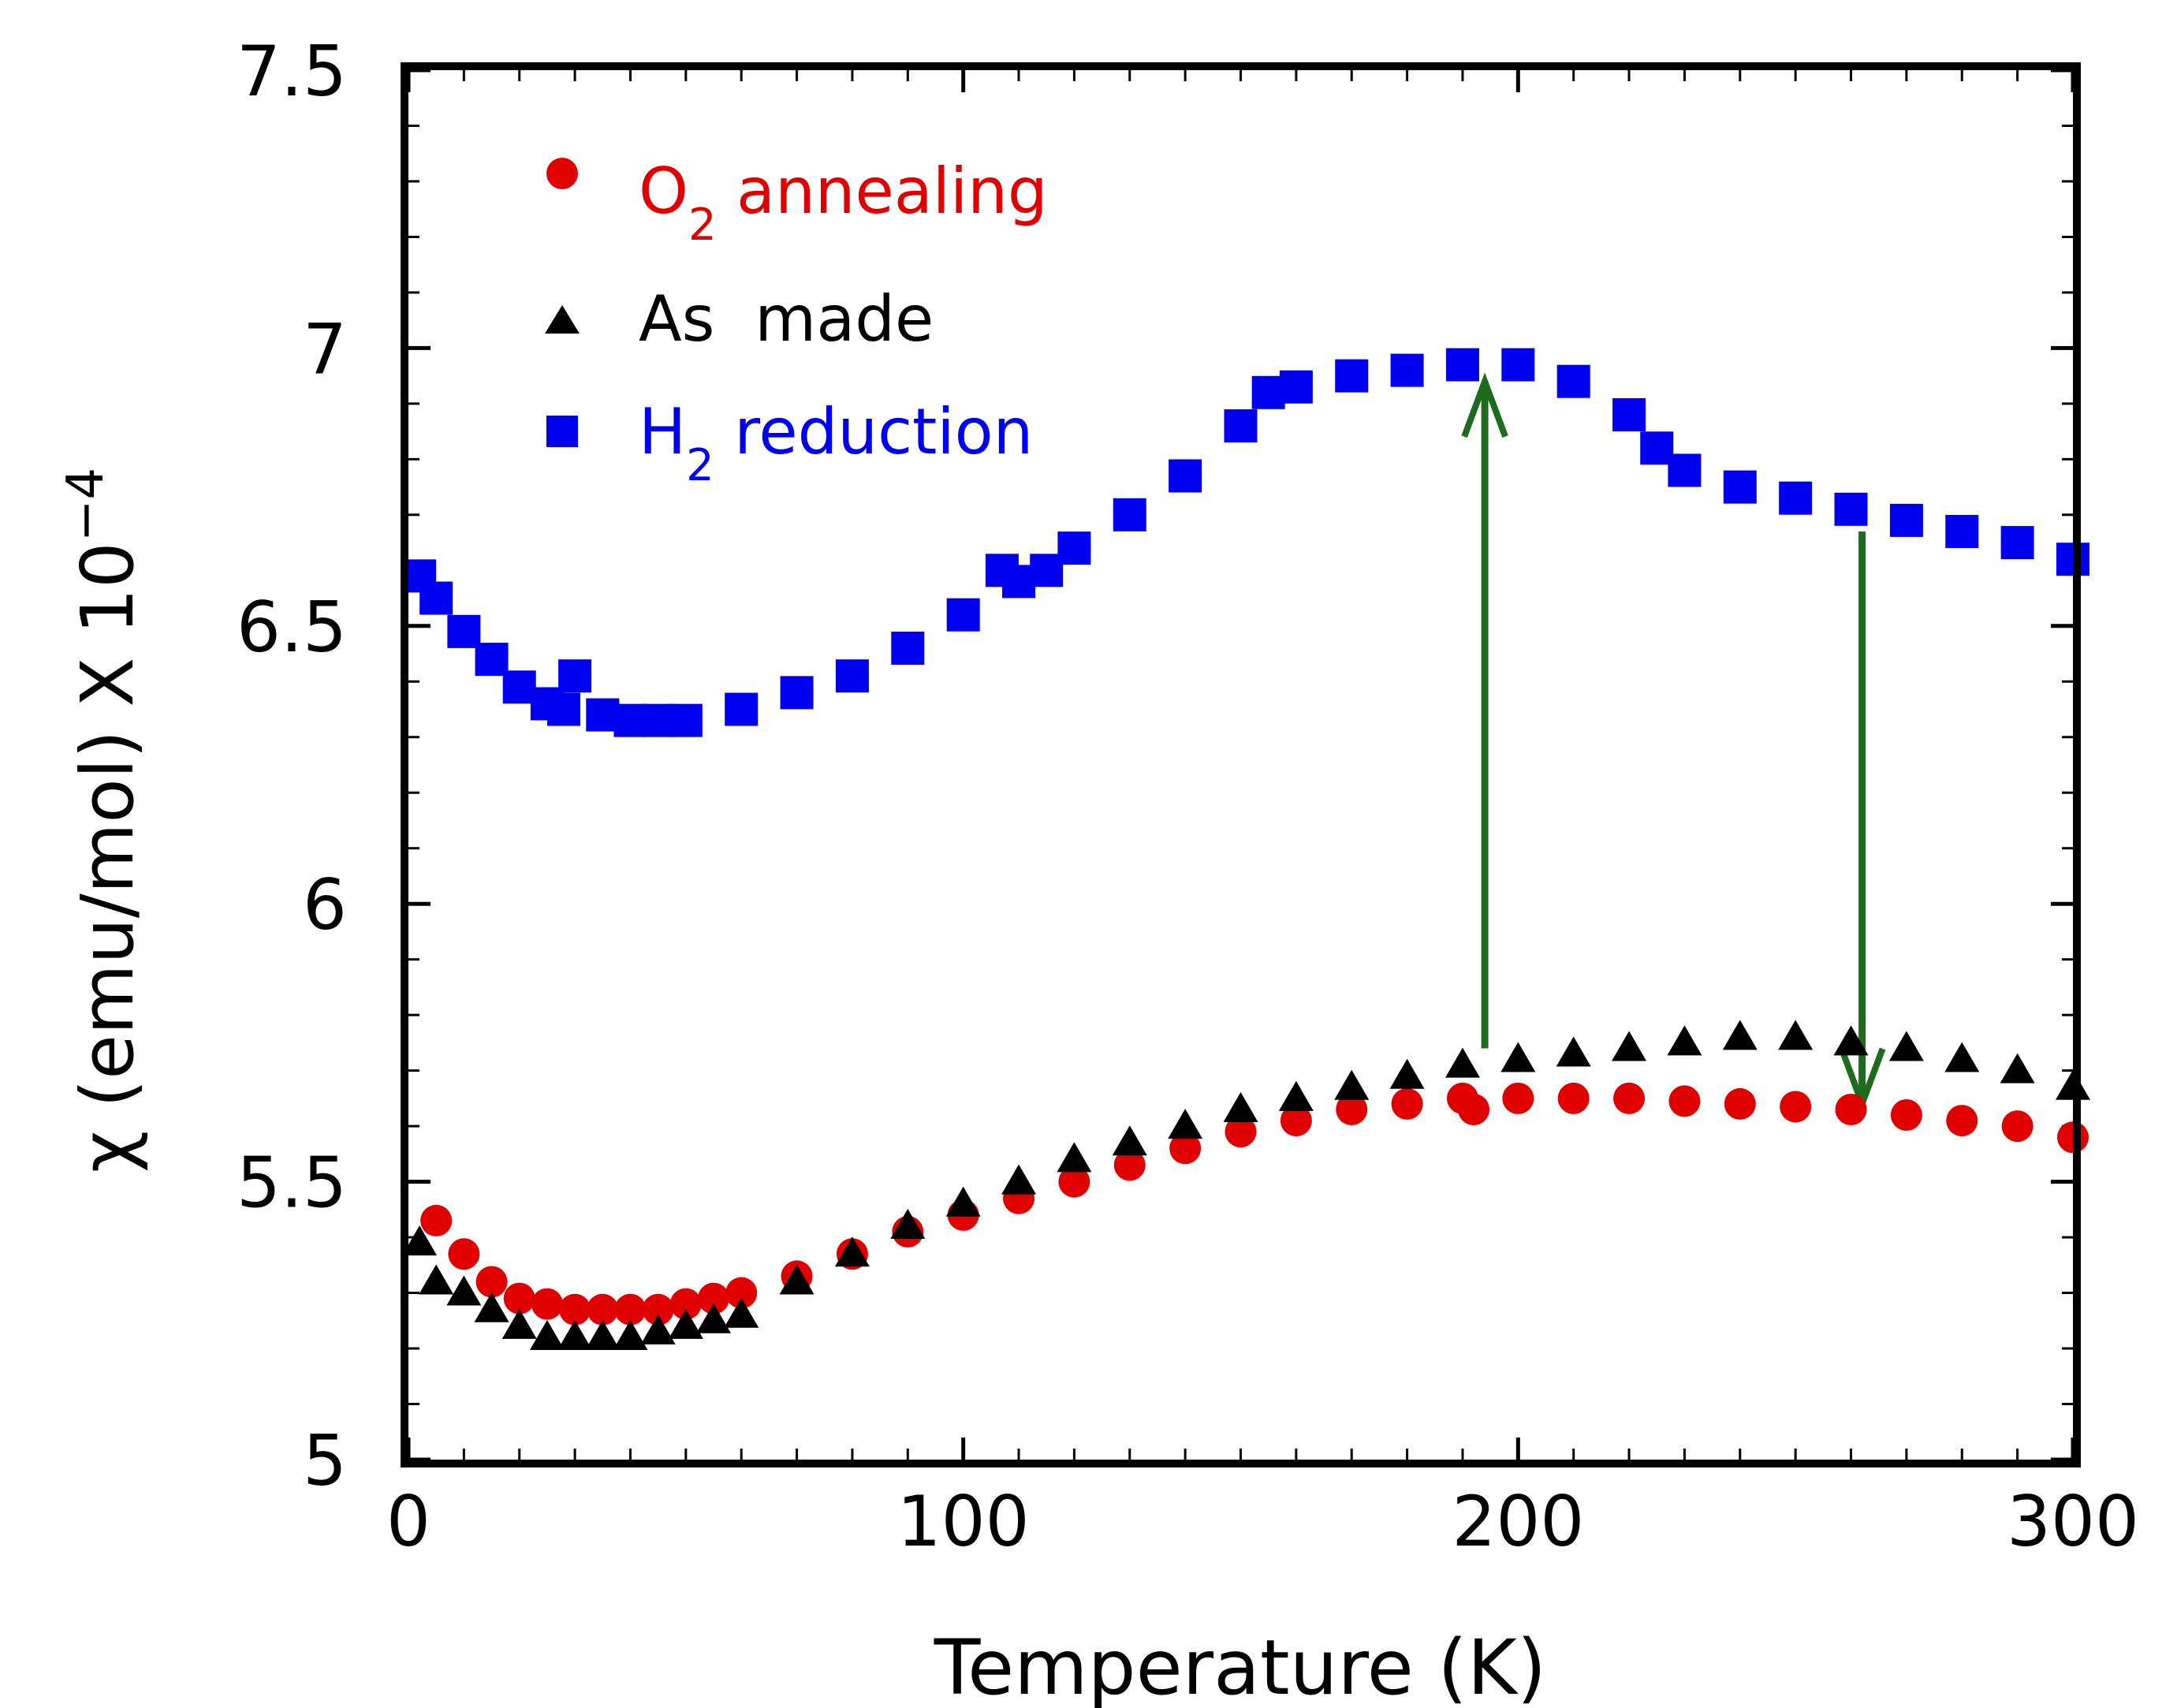 This screenshot has height=1708, width=2177. What do you see at coordinates (408, 1521) in the screenshot?
I see `x-tick-label: 0` at bounding box center [408, 1521].